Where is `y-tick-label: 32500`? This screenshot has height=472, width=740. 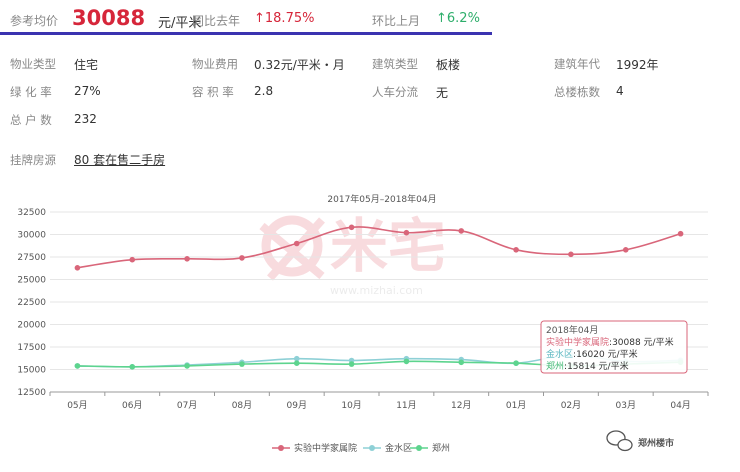 y-tick-label: 32500 is located at coordinates (31, 213).